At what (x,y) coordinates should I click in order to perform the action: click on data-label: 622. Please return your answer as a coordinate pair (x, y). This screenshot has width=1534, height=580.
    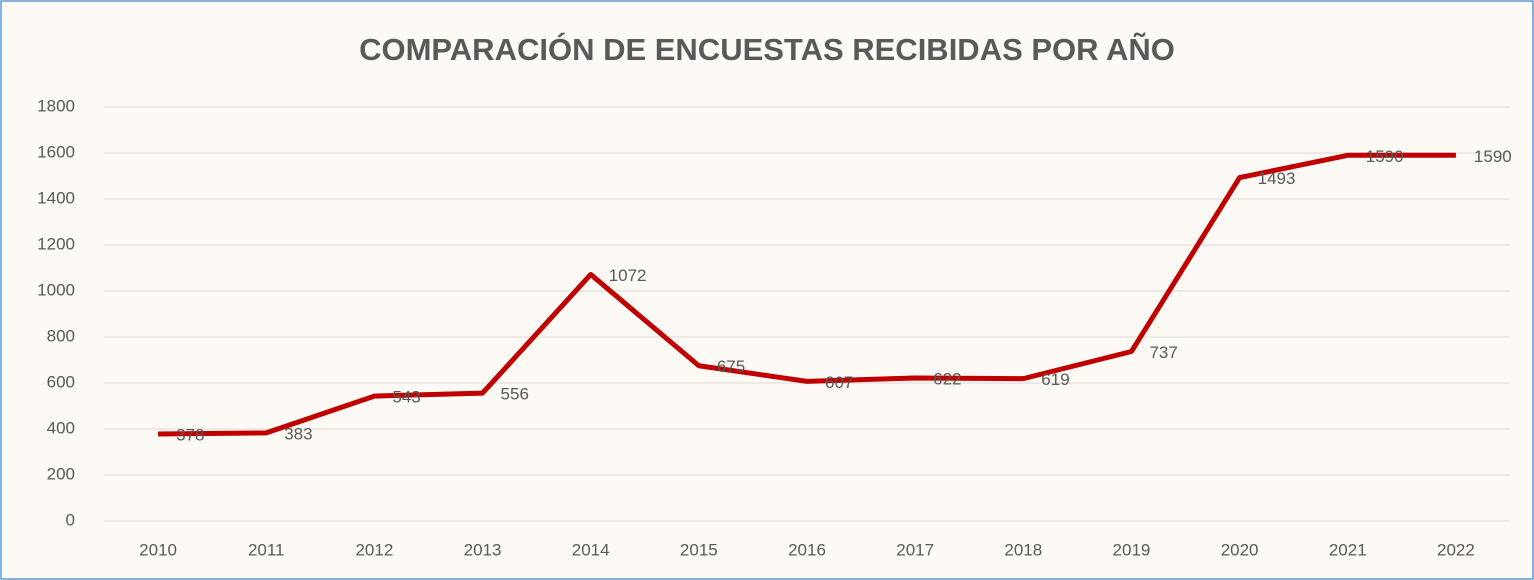
    Looking at the image, I should click on (947, 378).